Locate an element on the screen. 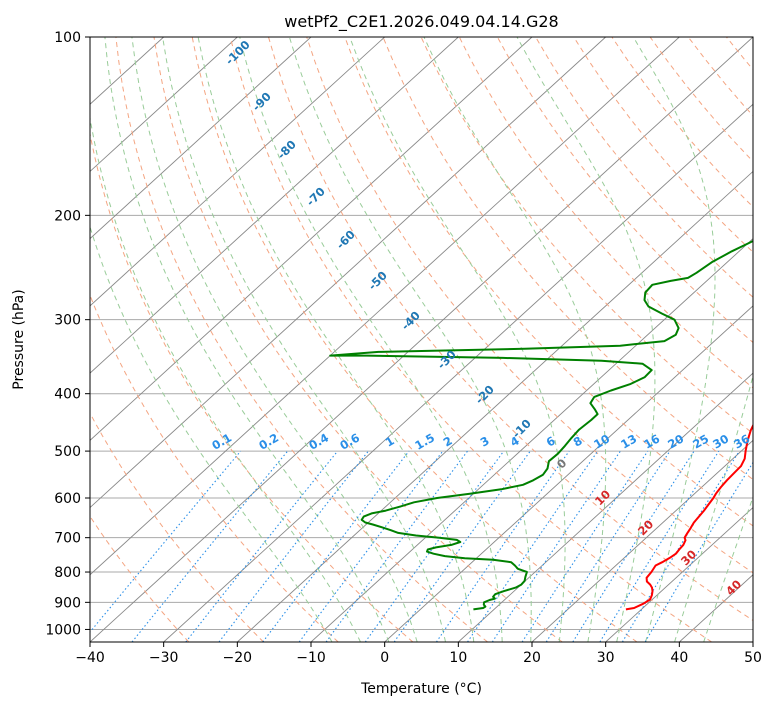  y-tick-label: 800 is located at coordinates (67, 573).